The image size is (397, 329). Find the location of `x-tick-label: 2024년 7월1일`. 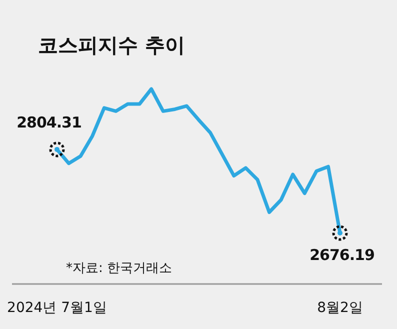

x-tick-label: 2024년 7월1일 is located at coordinates (57, 308).